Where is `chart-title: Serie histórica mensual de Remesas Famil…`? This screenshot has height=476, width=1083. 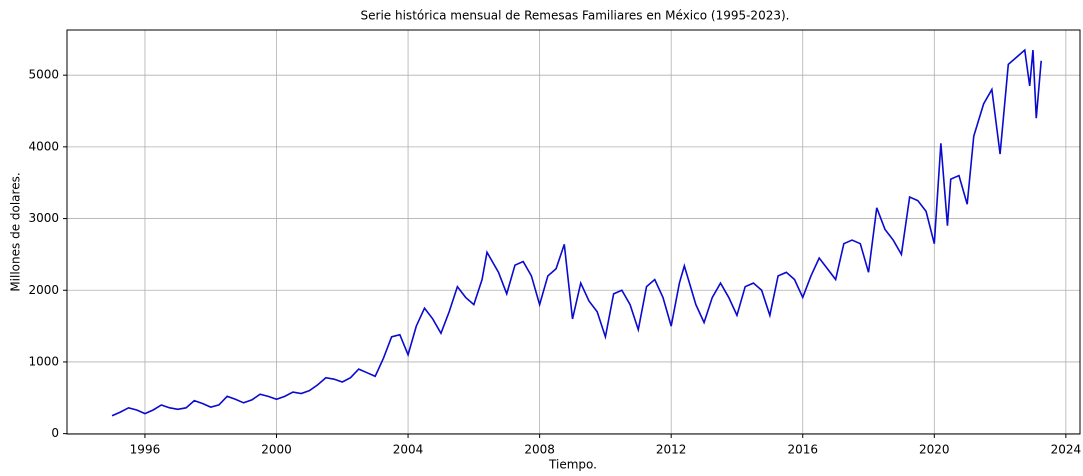 chart-title: Serie histórica mensual de Remesas Famil… is located at coordinates (575, 16).